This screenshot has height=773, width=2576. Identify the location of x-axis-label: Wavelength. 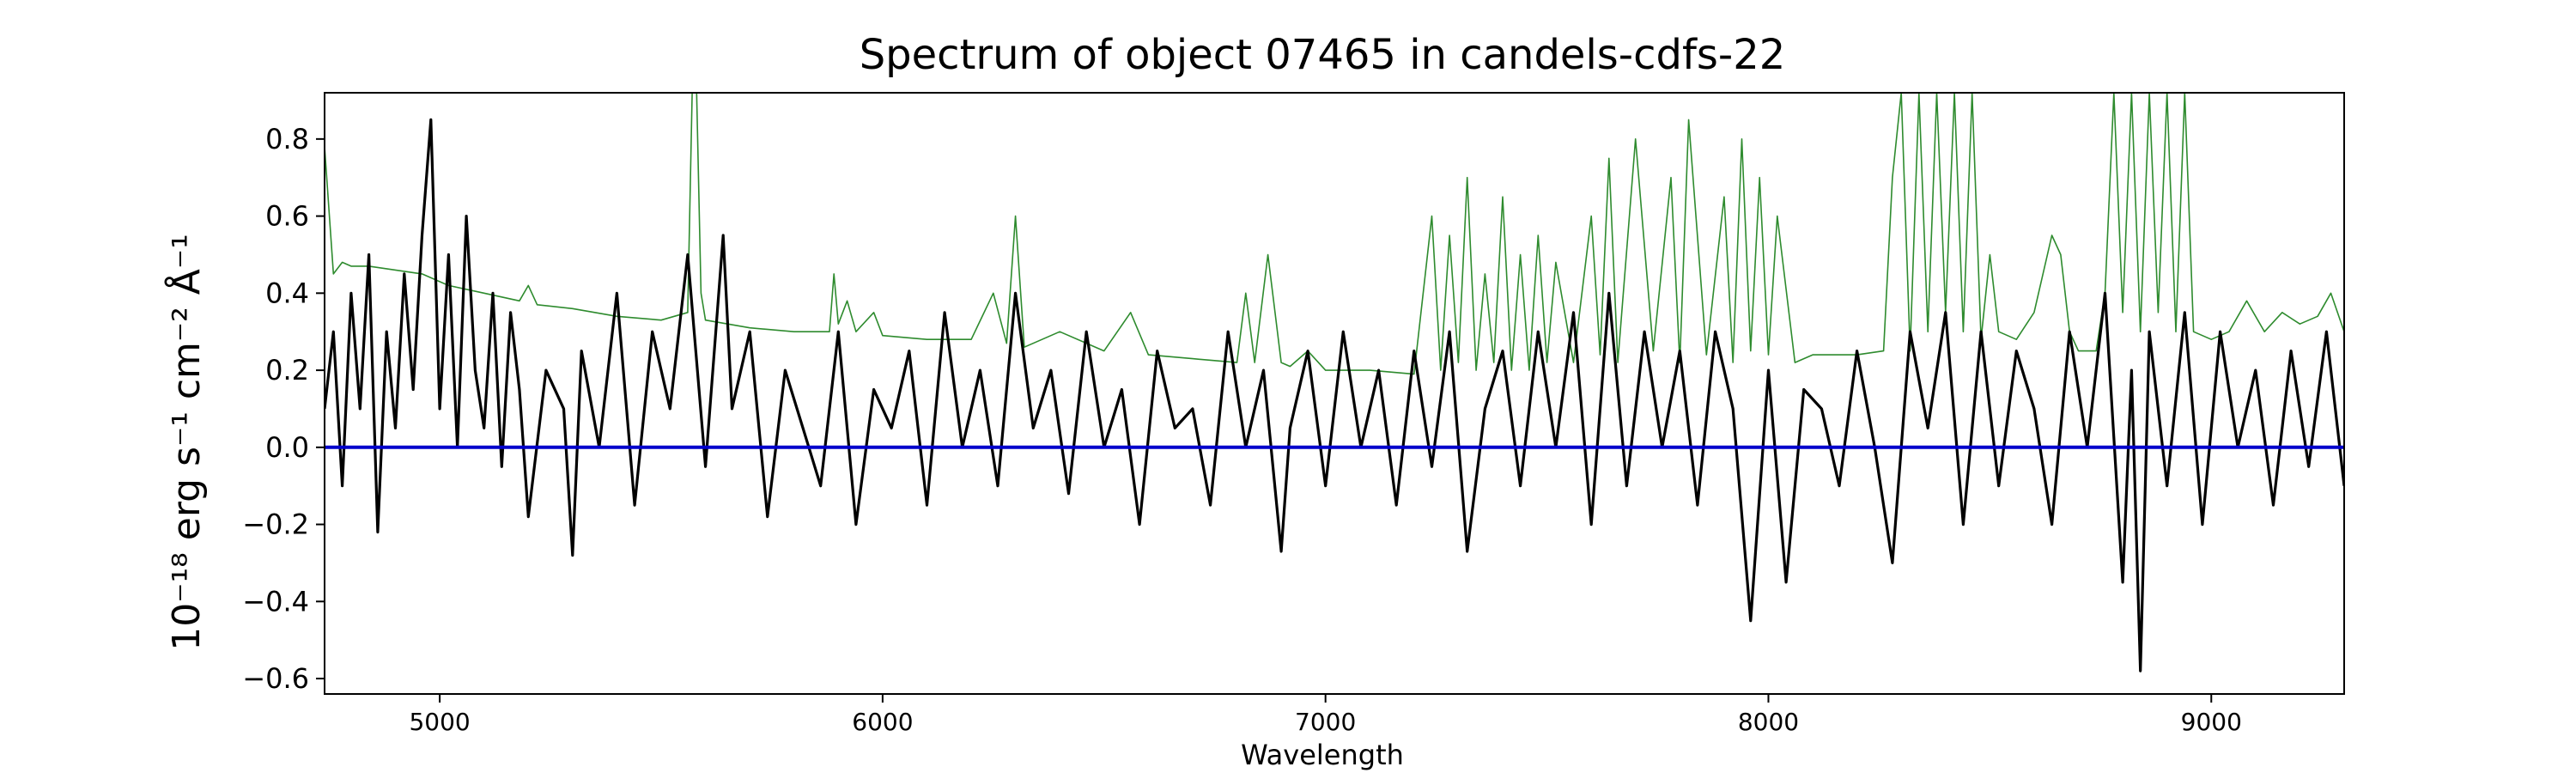
(1323, 755).